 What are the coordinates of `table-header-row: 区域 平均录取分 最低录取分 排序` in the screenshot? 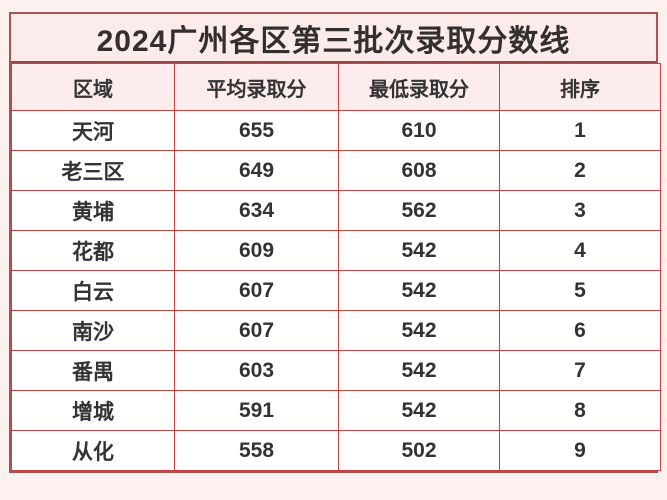 It's located at (336, 87).